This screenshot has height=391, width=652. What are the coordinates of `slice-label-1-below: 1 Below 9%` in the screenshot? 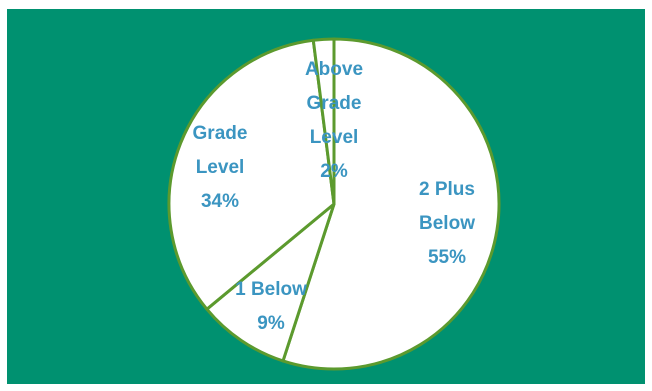 It's located at (271, 306).